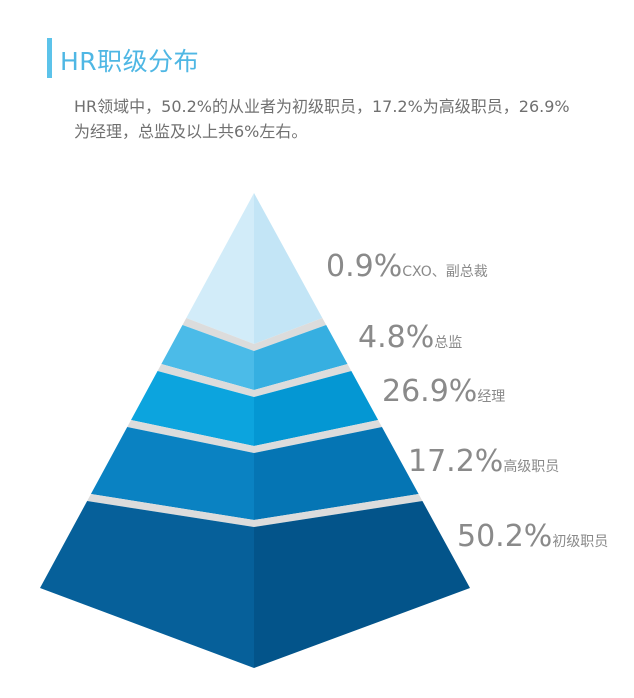 The height and width of the screenshot is (698, 634). I want to click on tier-5-label: 50.2%初级职员, so click(532, 536).